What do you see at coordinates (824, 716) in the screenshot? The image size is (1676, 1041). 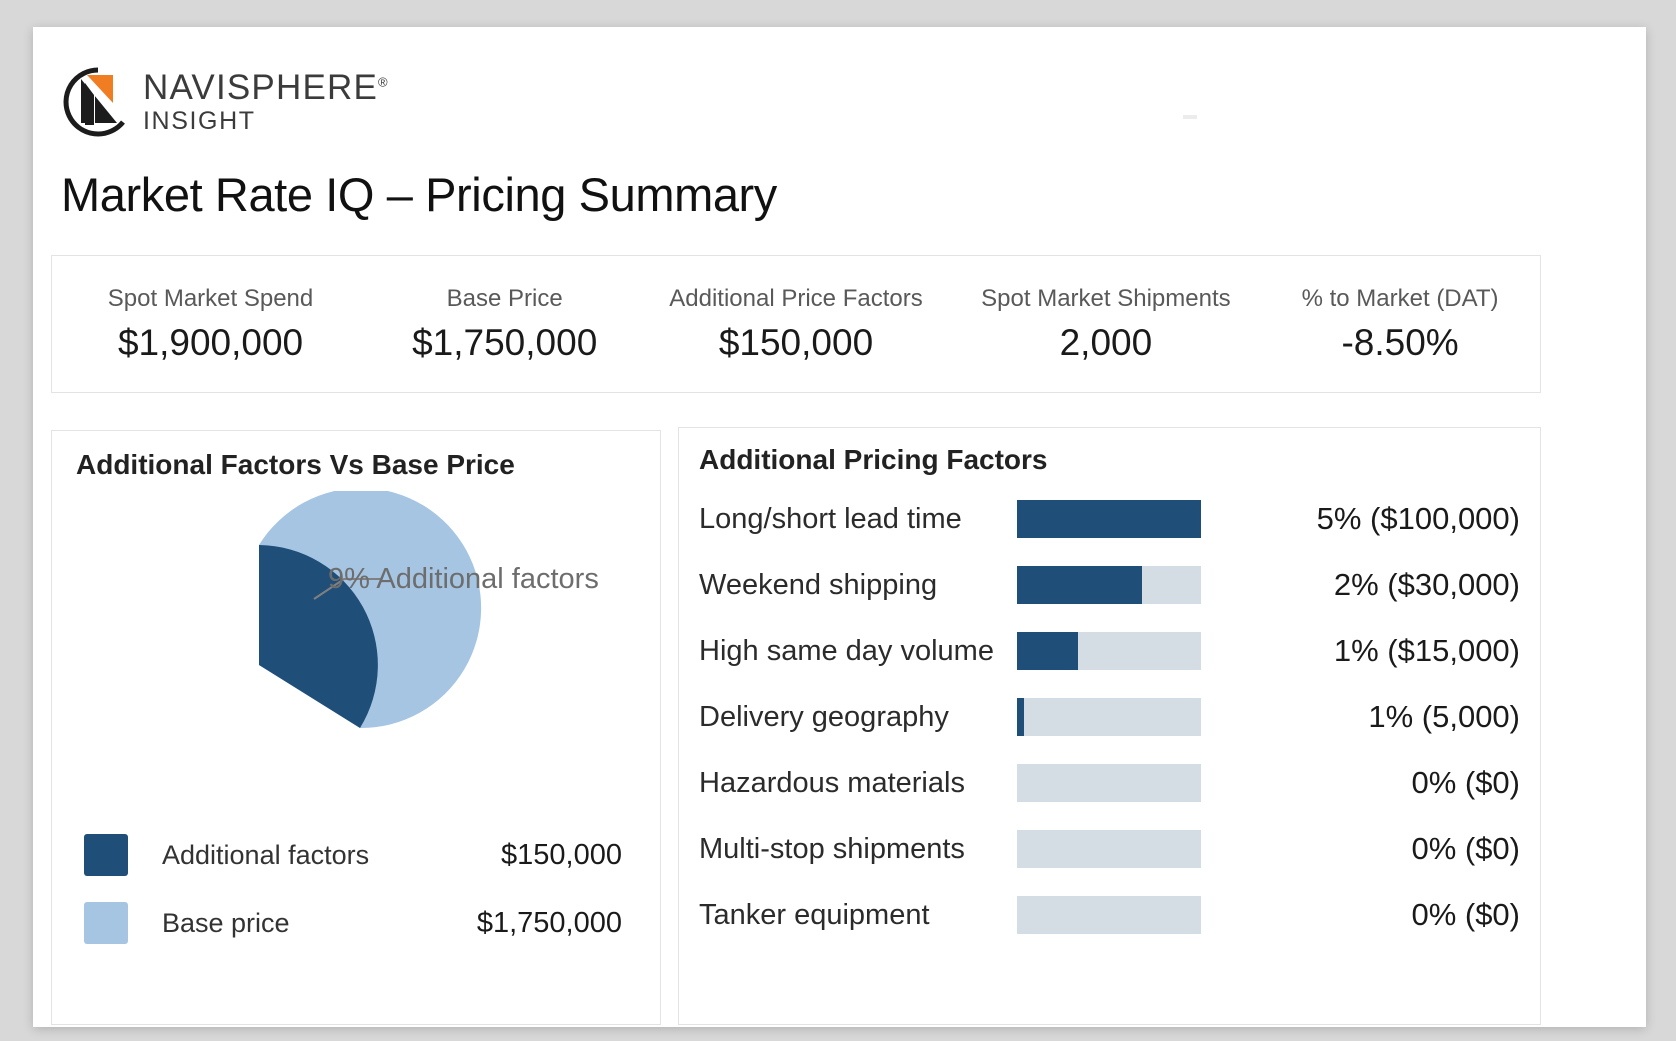 I see `bar-label: Delivery geography` at bounding box center [824, 716].